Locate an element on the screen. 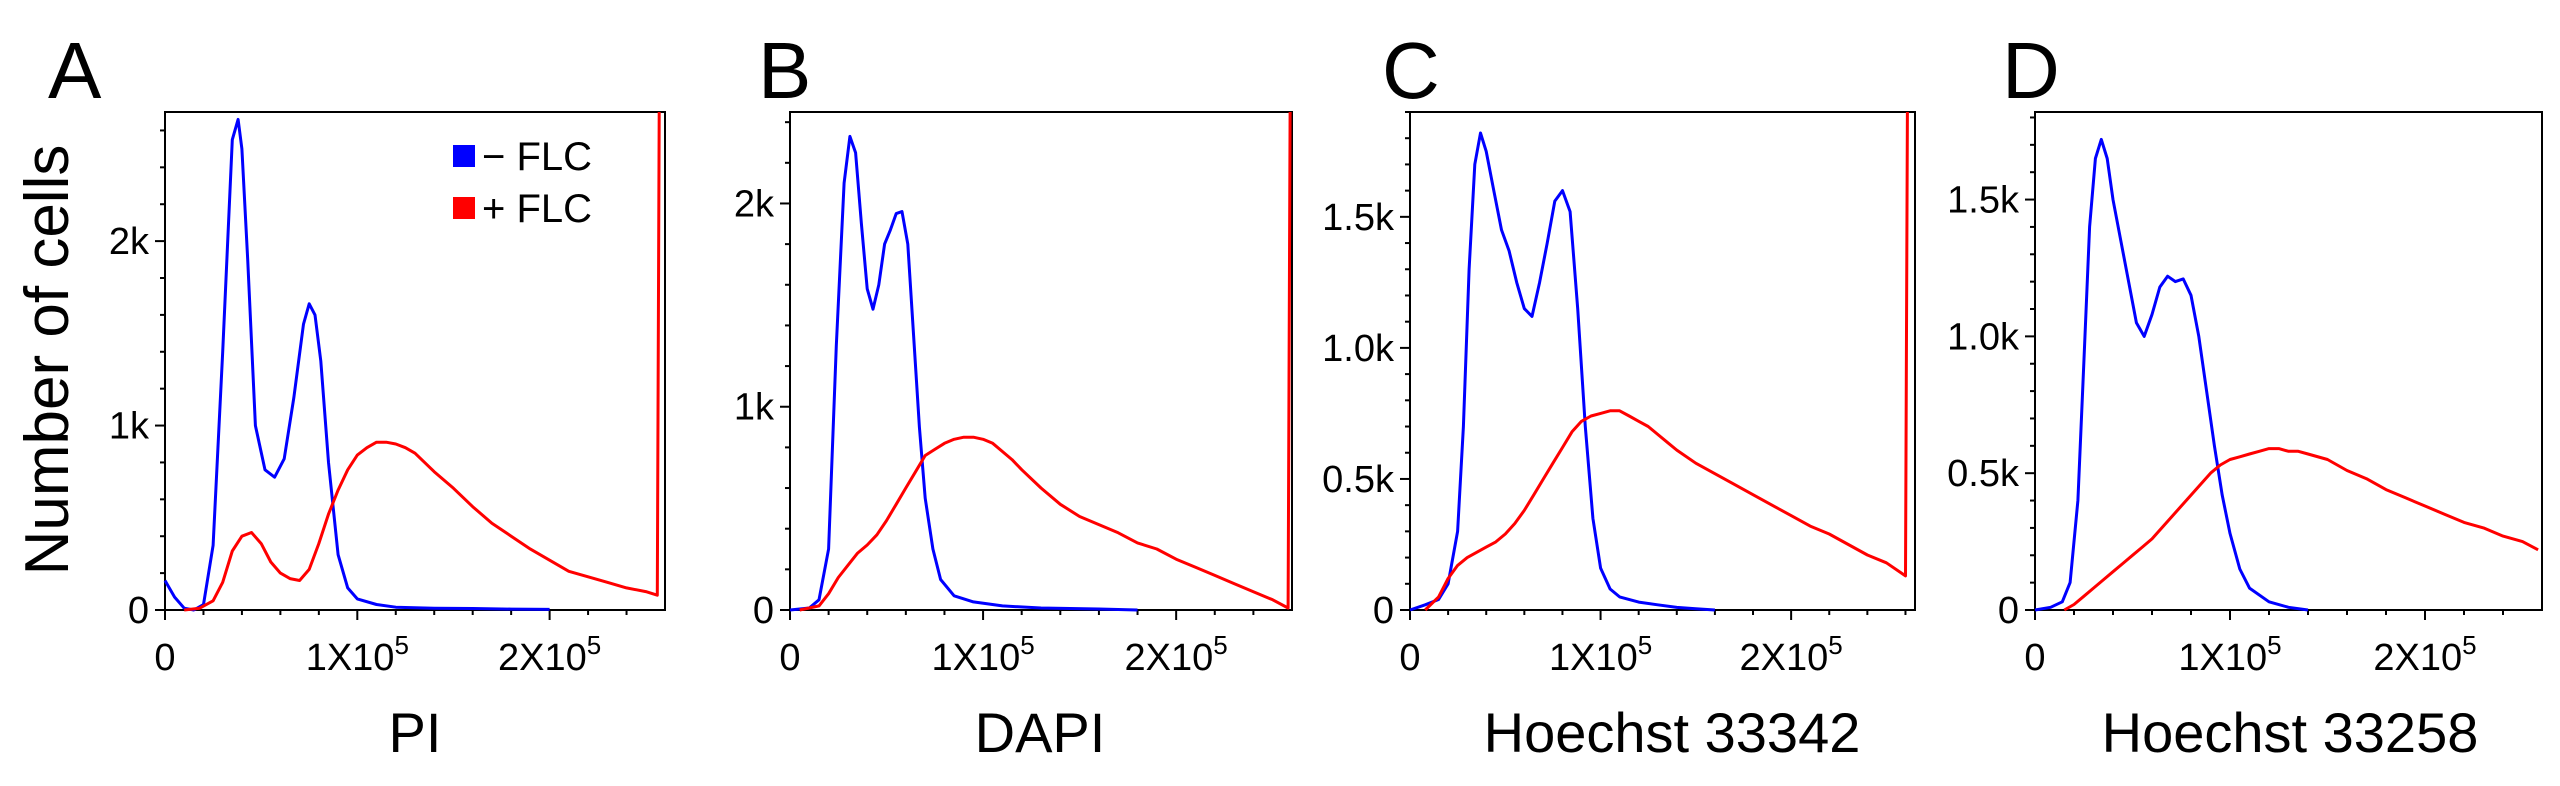 This screenshot has width=2560, height=786. series-line-b-plus-flc is located at coordinates (1045, 361).